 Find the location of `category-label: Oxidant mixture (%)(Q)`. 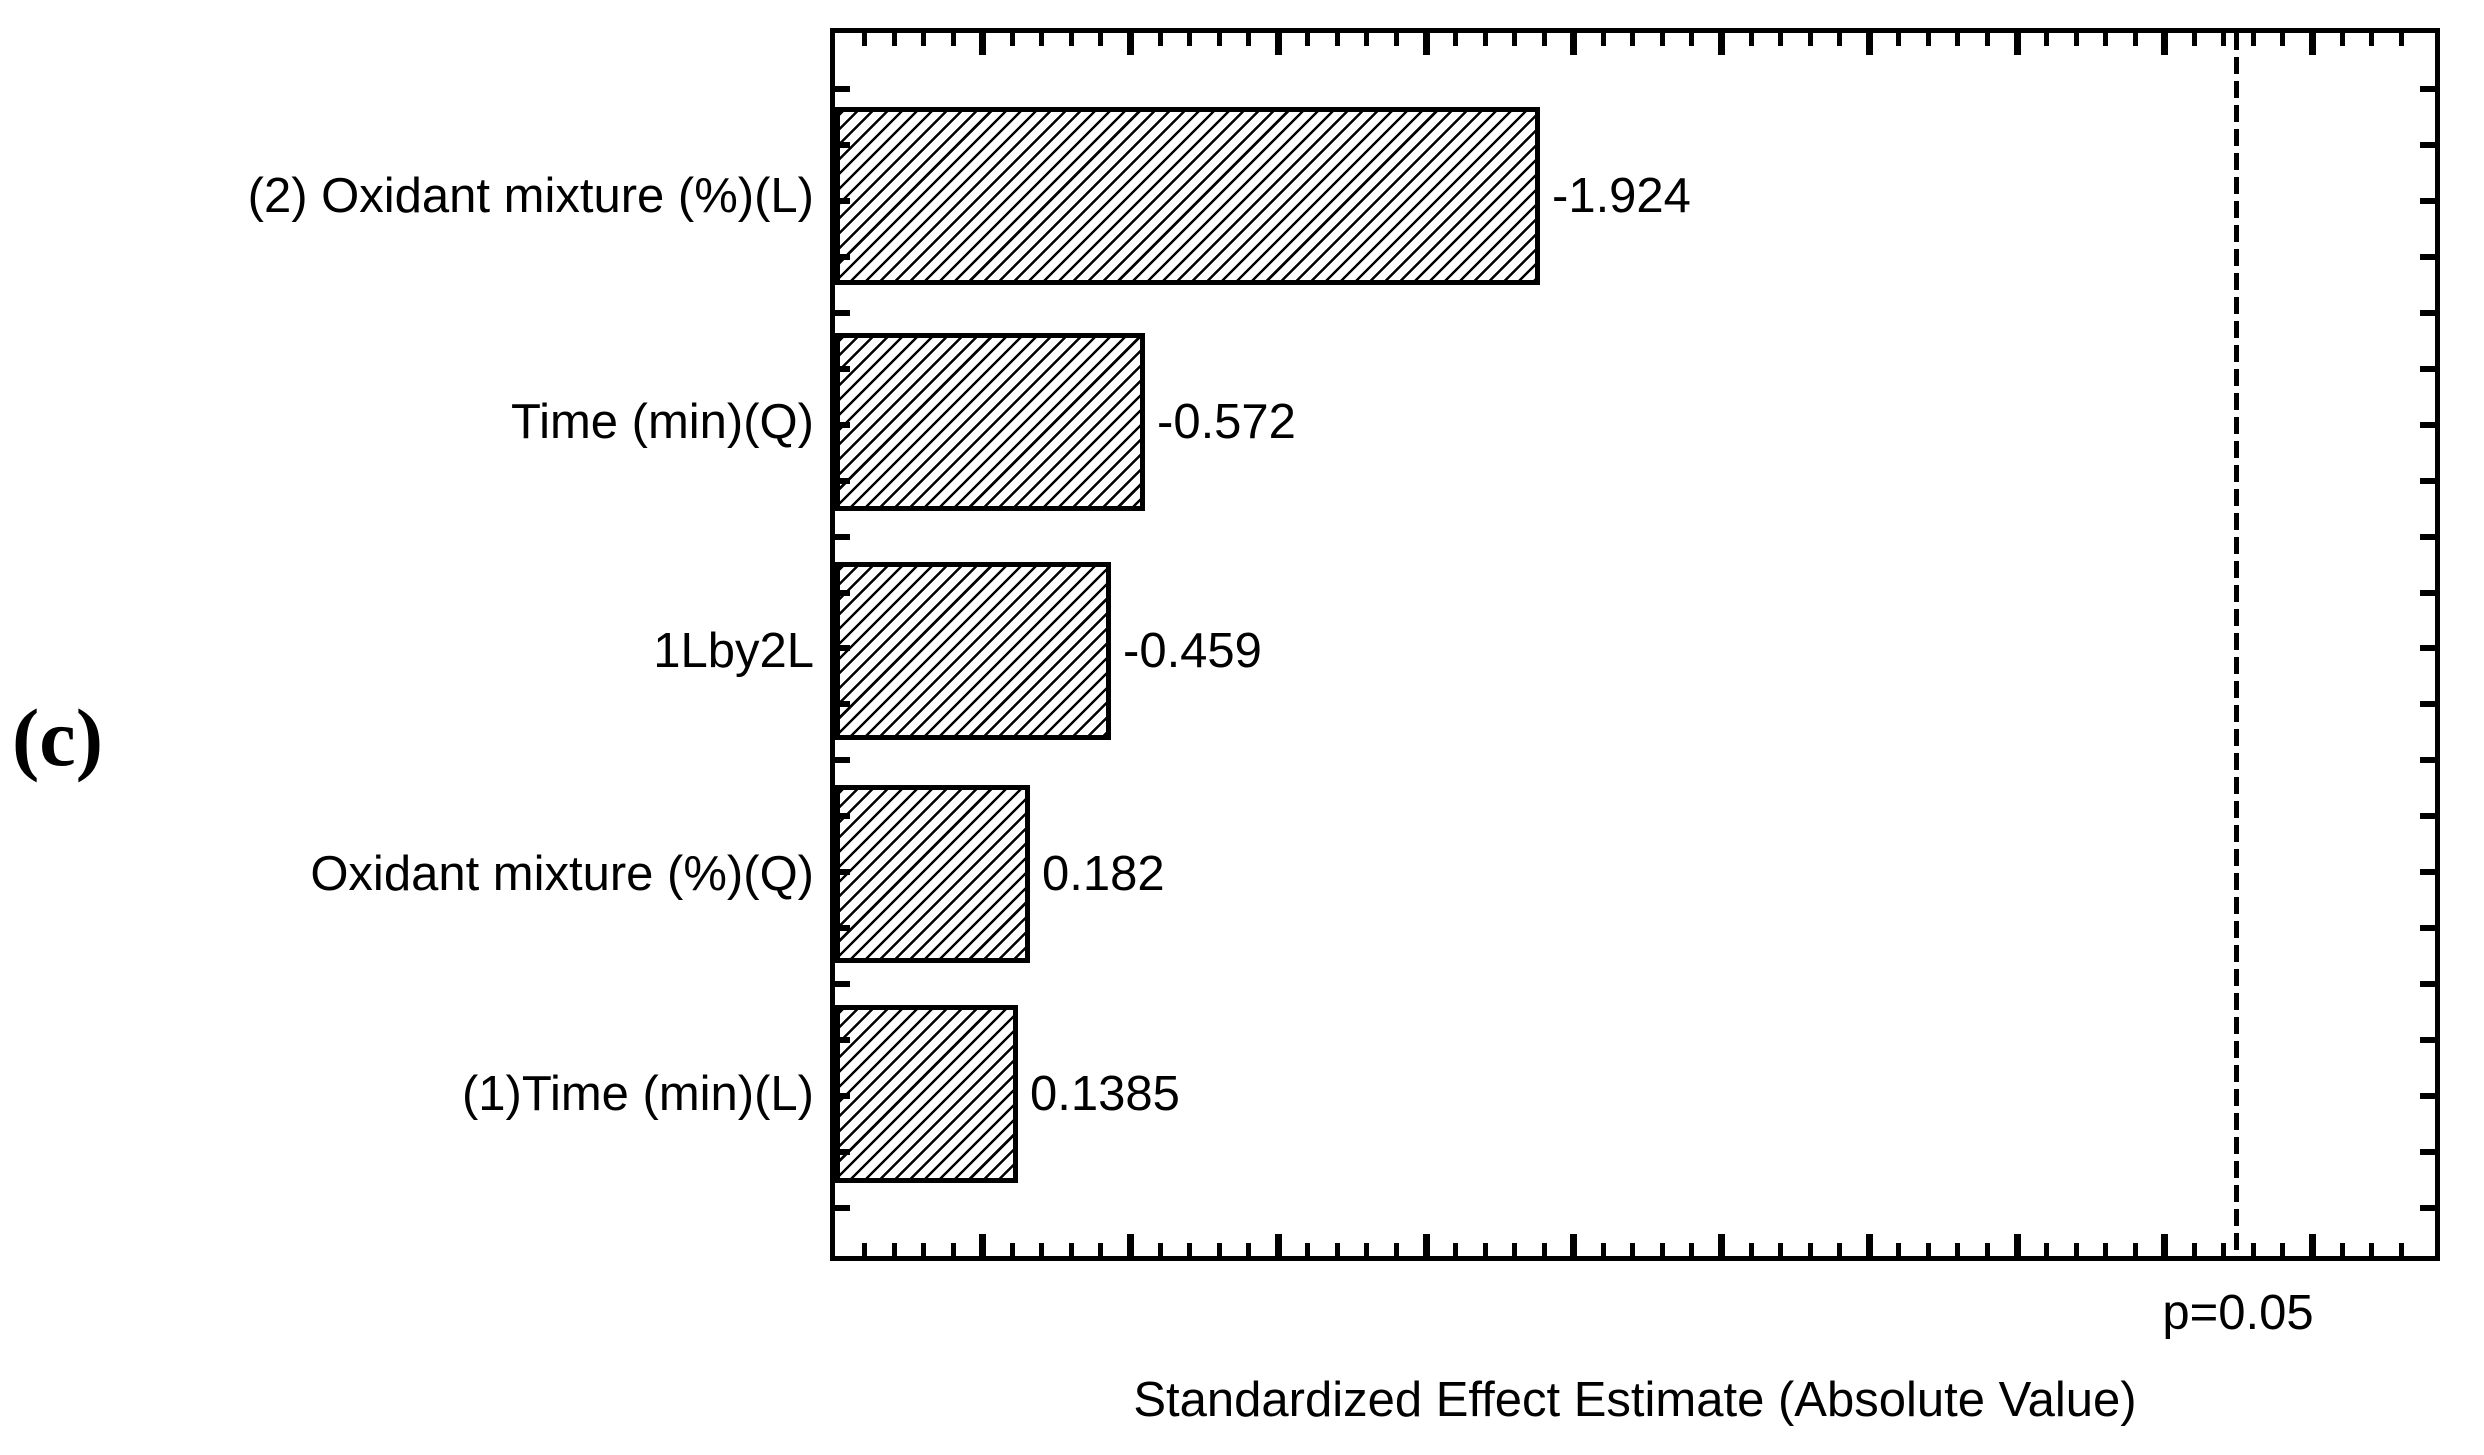

category-label: Oxidant mixture (%)(Q) is located at coordinates (562, 874).